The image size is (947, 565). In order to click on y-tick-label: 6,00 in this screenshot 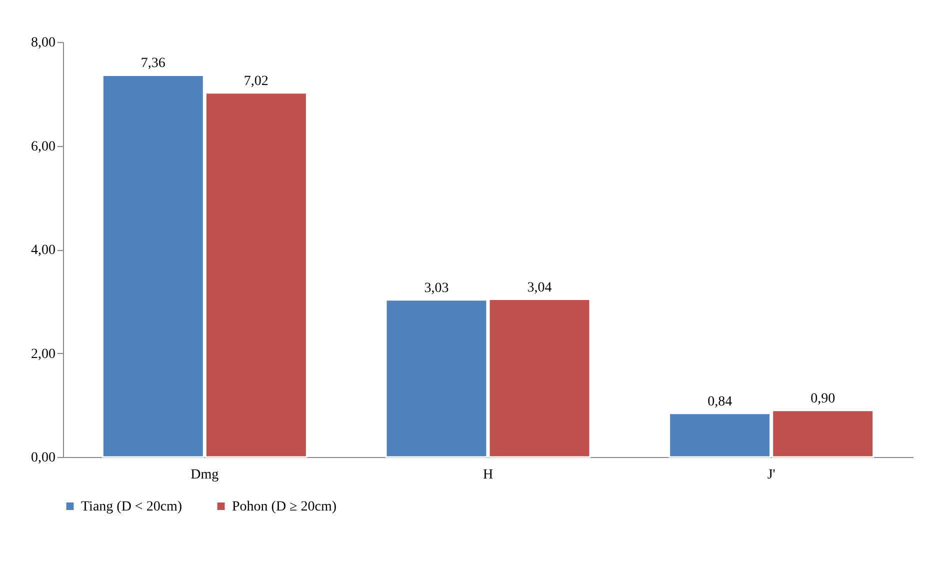, I will do `click(43, 146)`.